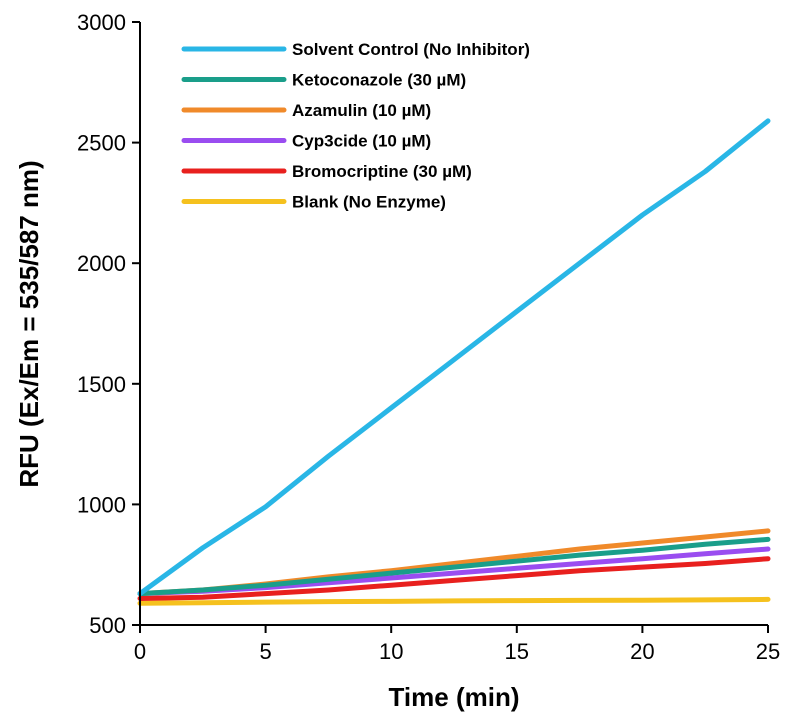 Image resolution: width=791 pixels, height=718 pixels. What do you see at coordinates (517, 651) in the screenshot?
I see `x-tick-label: 15` at bounding box center [517, 651].